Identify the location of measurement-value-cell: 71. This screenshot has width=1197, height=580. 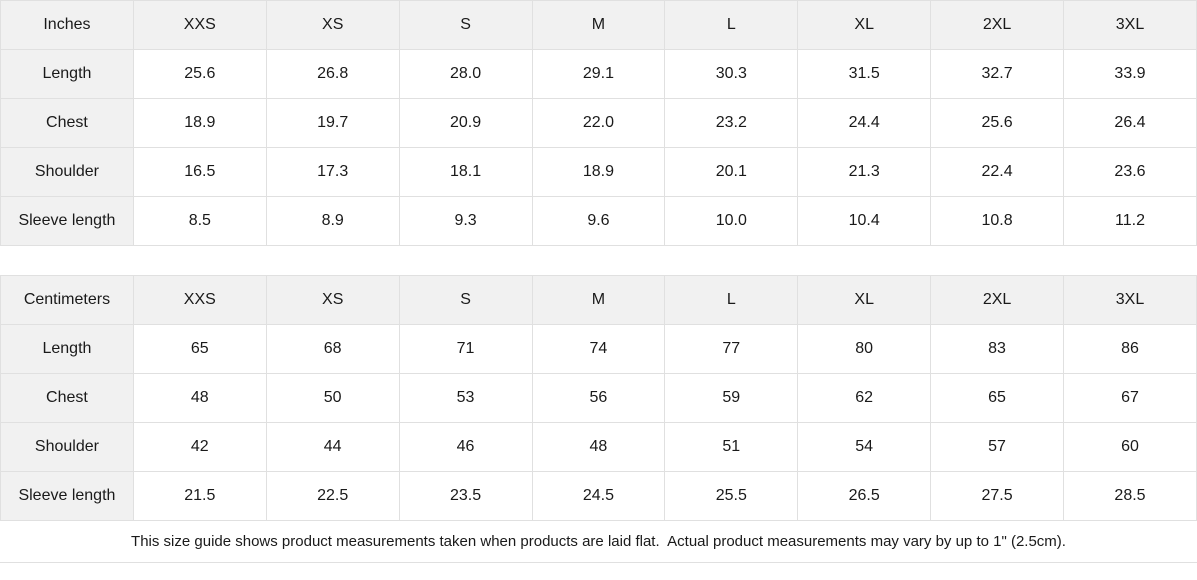
(465, 349).